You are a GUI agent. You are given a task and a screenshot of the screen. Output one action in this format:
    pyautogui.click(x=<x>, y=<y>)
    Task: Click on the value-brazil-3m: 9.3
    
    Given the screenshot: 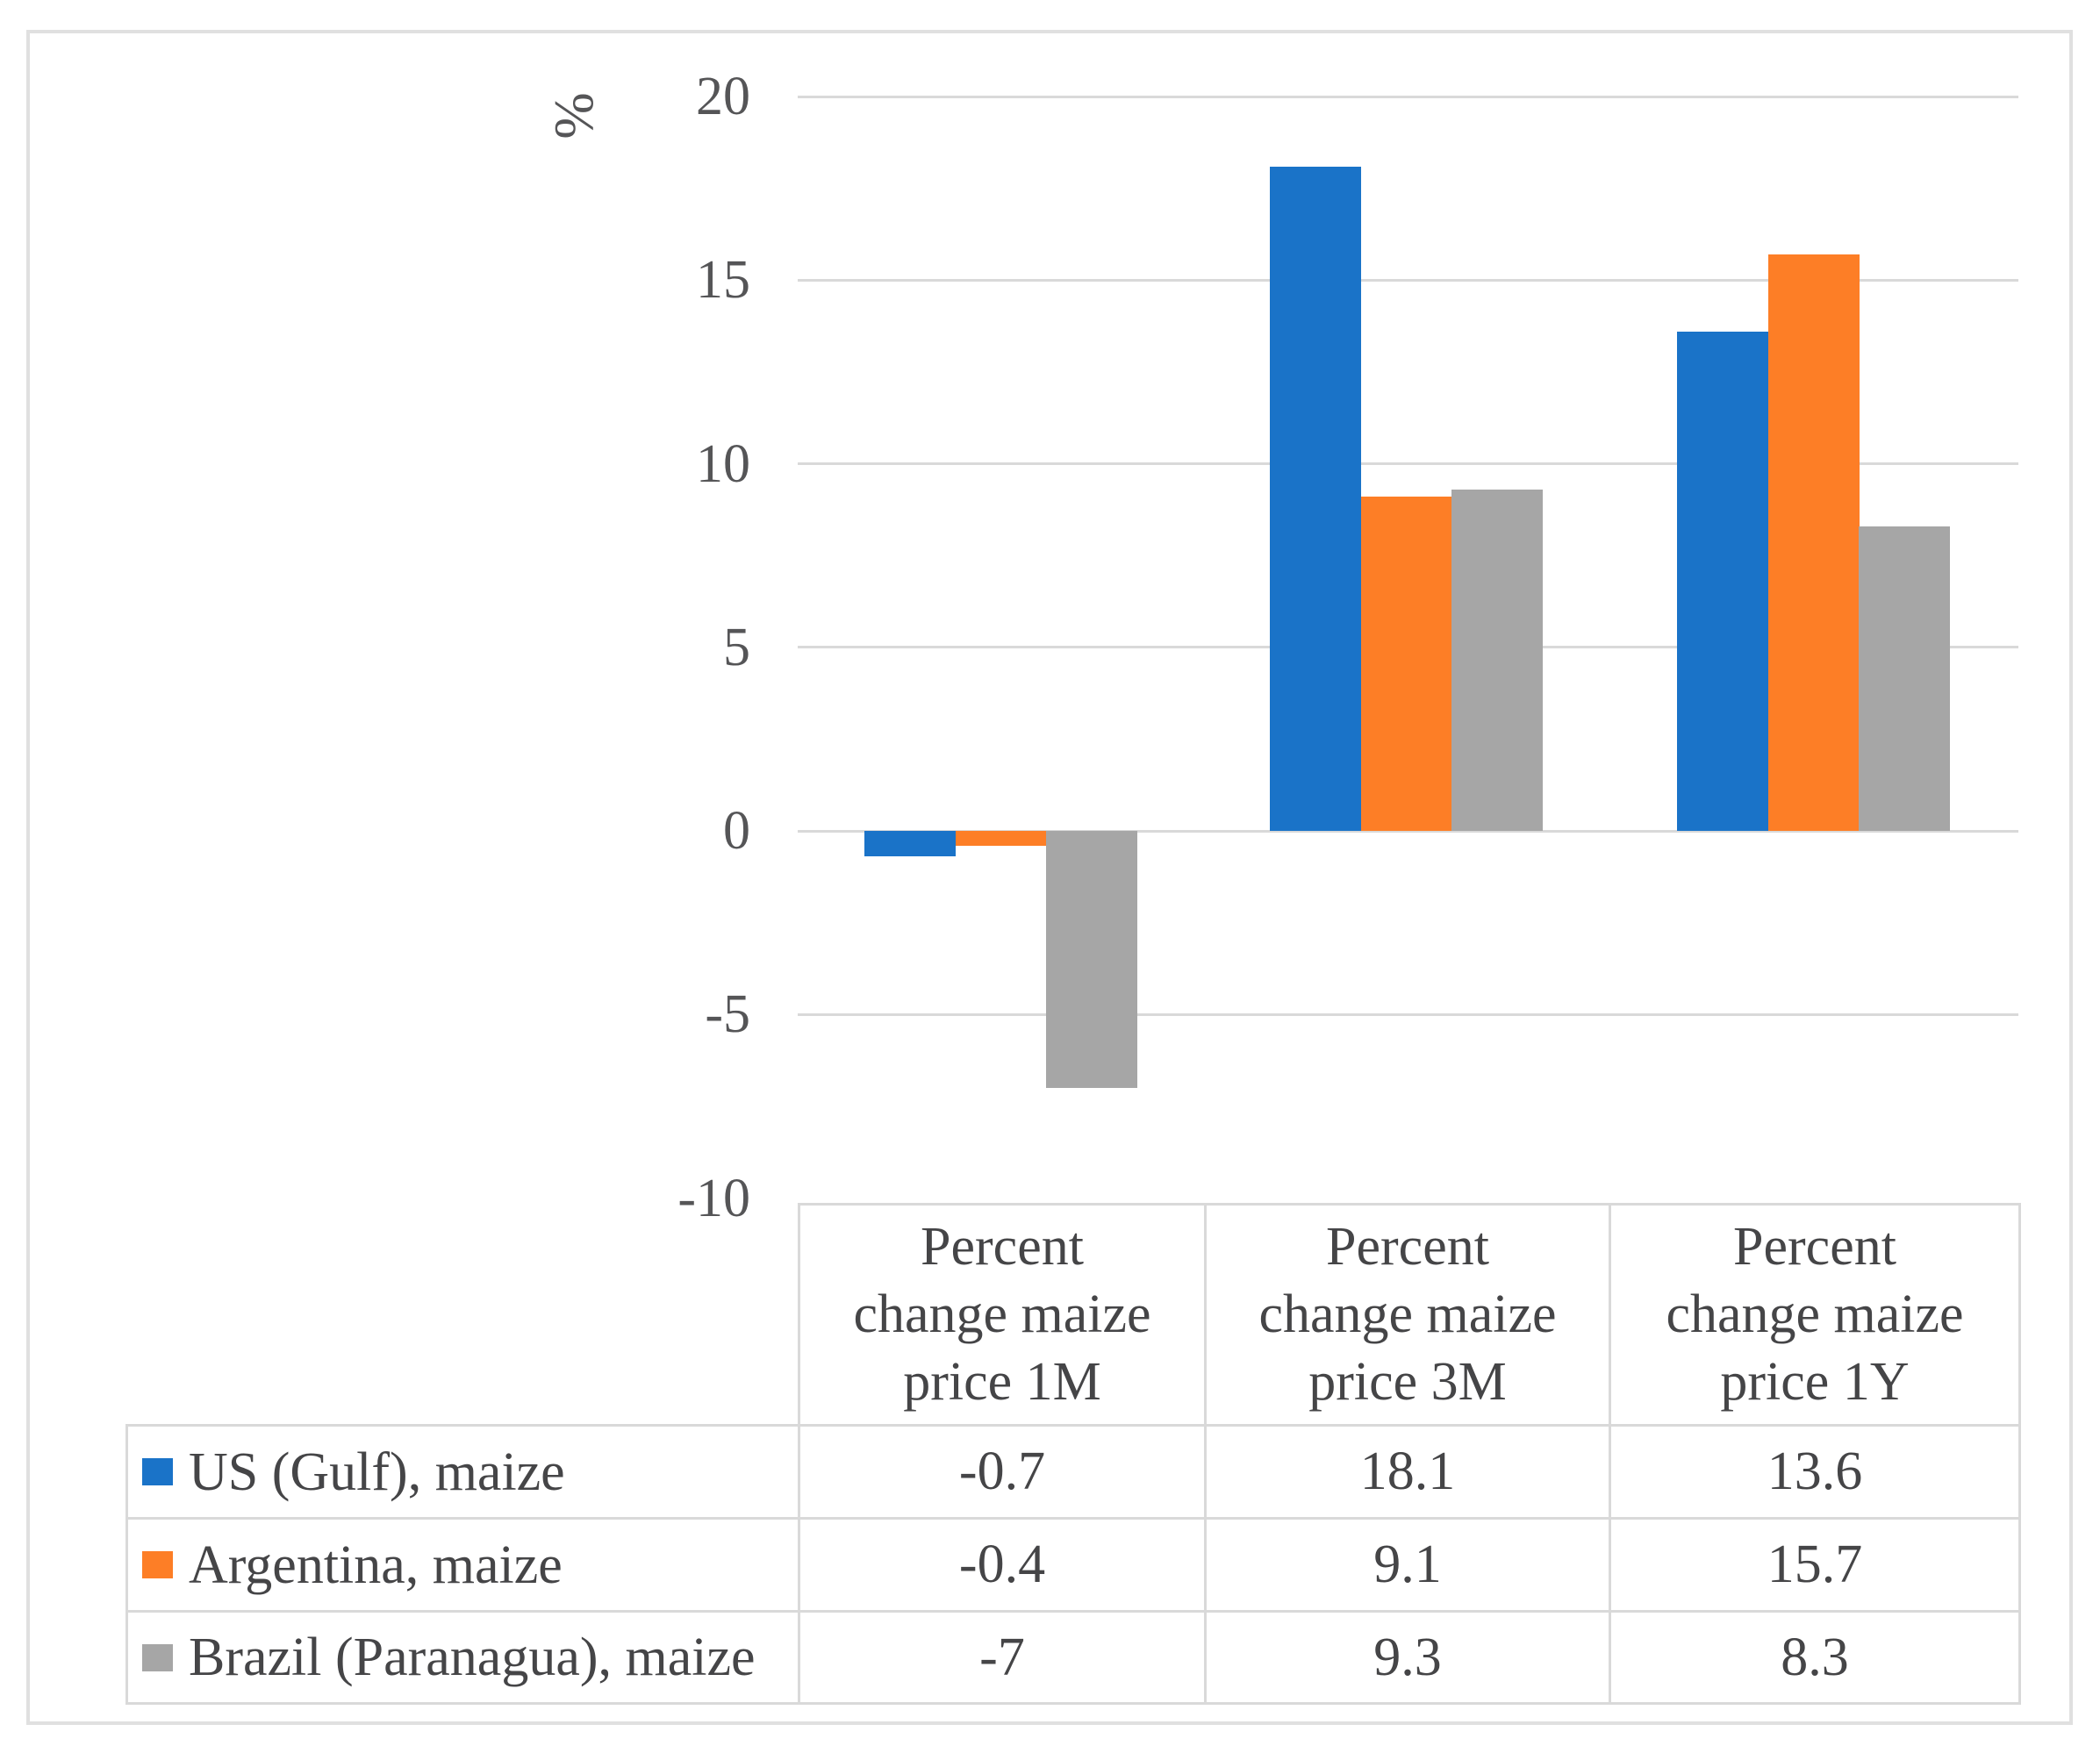 What is the action you would take?
    pyautogui.click(x=1408, y=1658)
    